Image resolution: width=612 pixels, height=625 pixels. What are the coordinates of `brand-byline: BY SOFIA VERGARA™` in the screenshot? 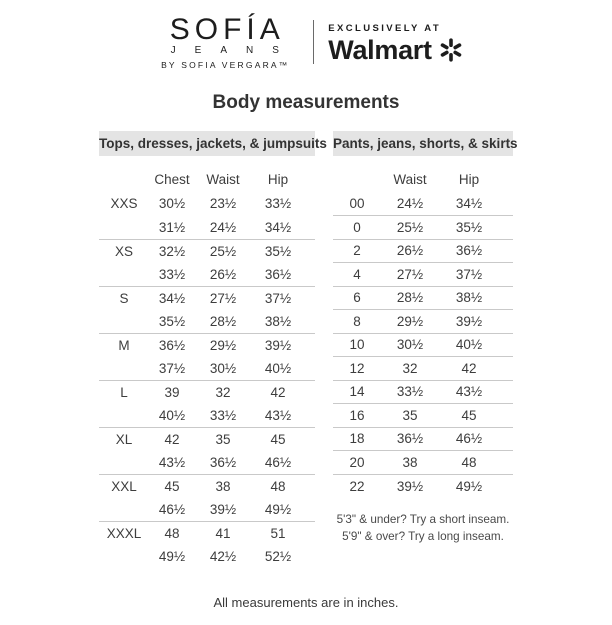 It's located at (225, 64).